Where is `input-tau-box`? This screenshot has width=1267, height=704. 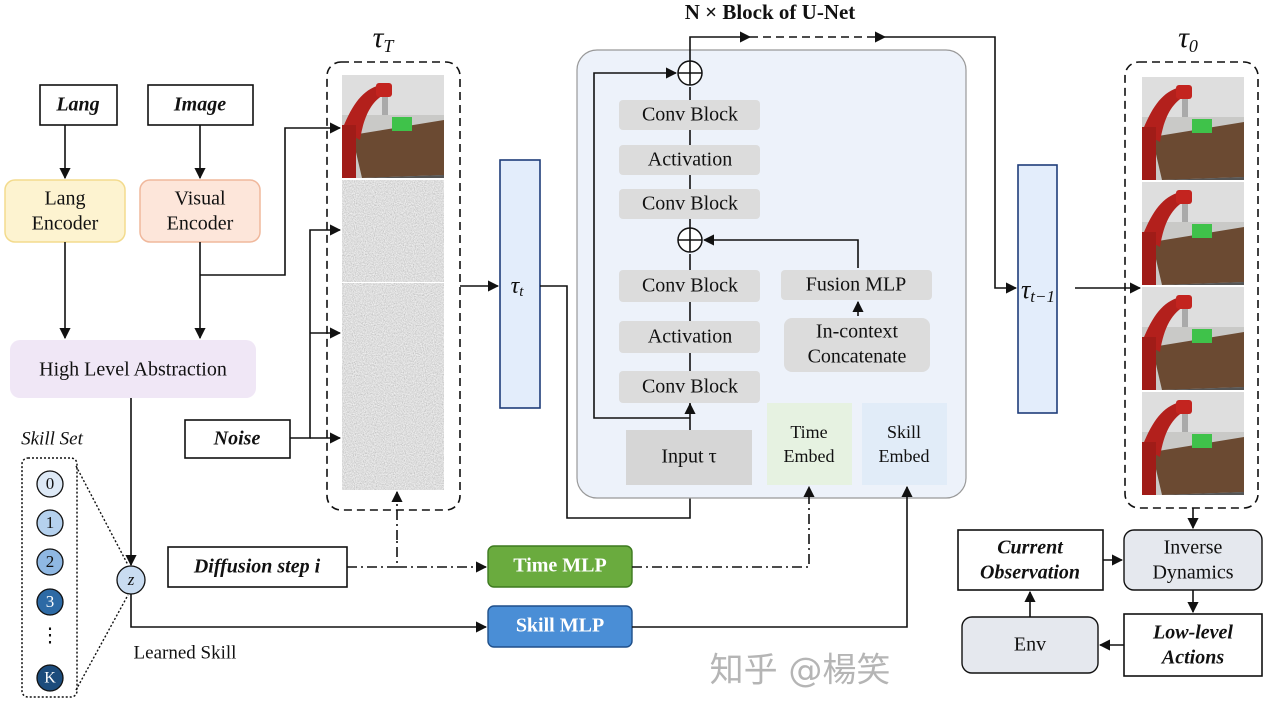 input-tau-box is located at coordinates (689, 457).